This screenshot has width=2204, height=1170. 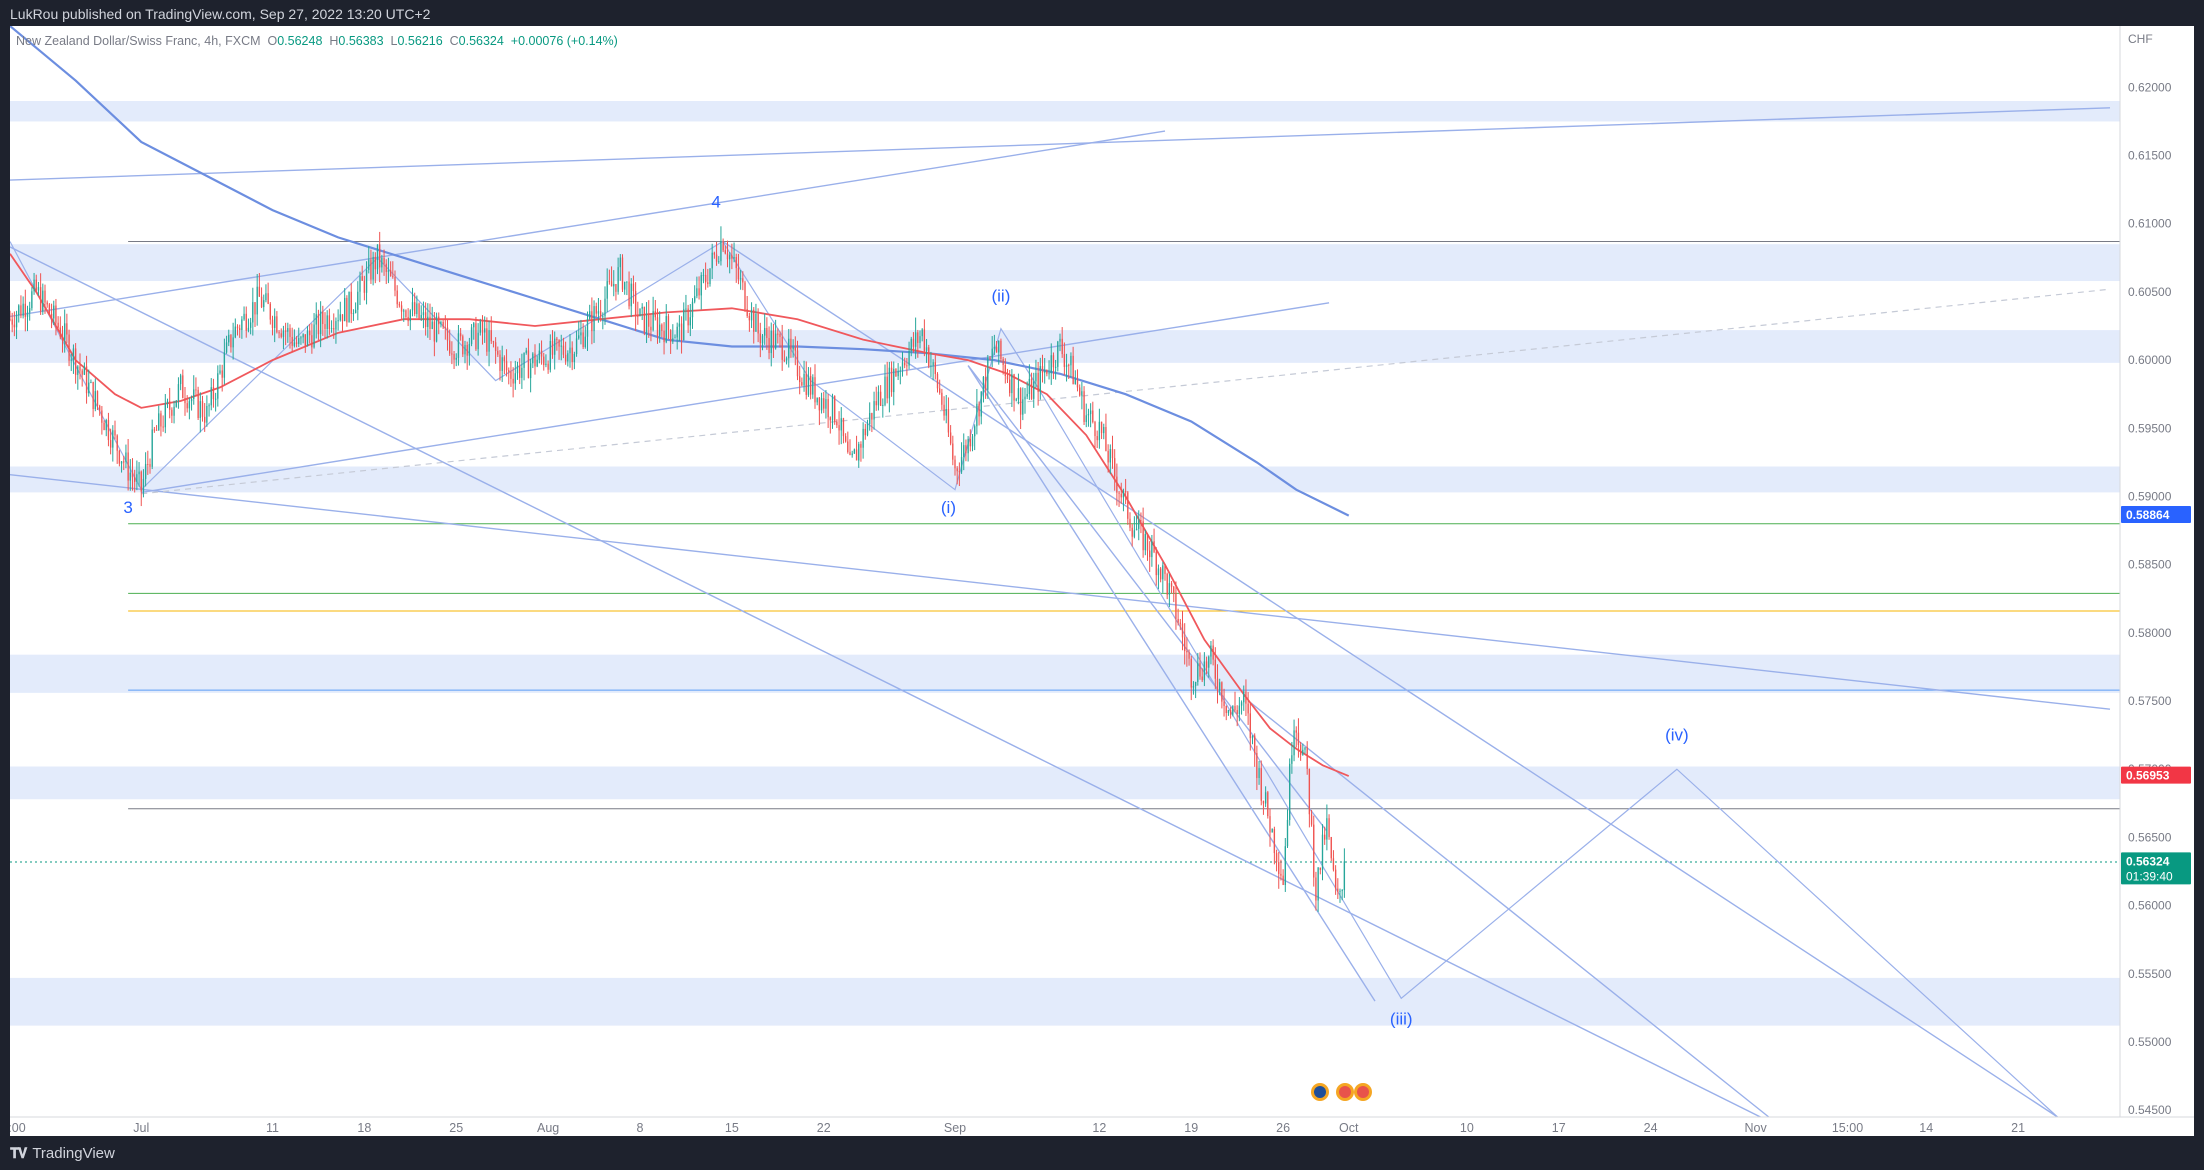 What do you see at coordinates (2148, 515) in the screenshot?
I see `price-badge-value: 0.58864` at bounding box center [2148, 515].